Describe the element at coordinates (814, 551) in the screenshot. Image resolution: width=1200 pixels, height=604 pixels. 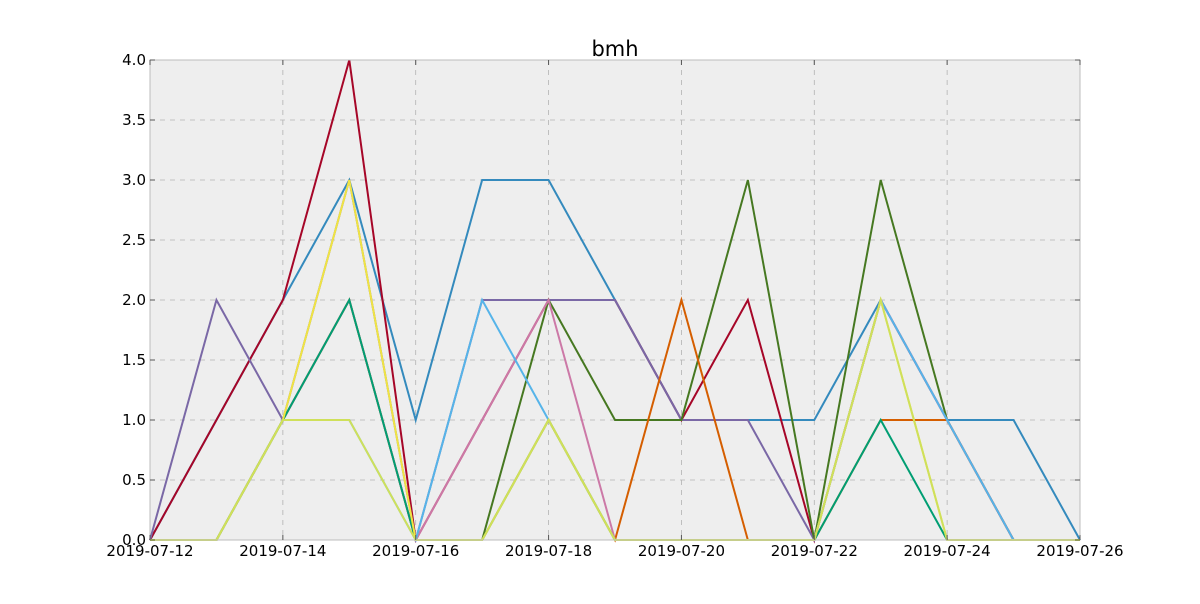
I see `x-tick-label: 2019-07-22` at that location.